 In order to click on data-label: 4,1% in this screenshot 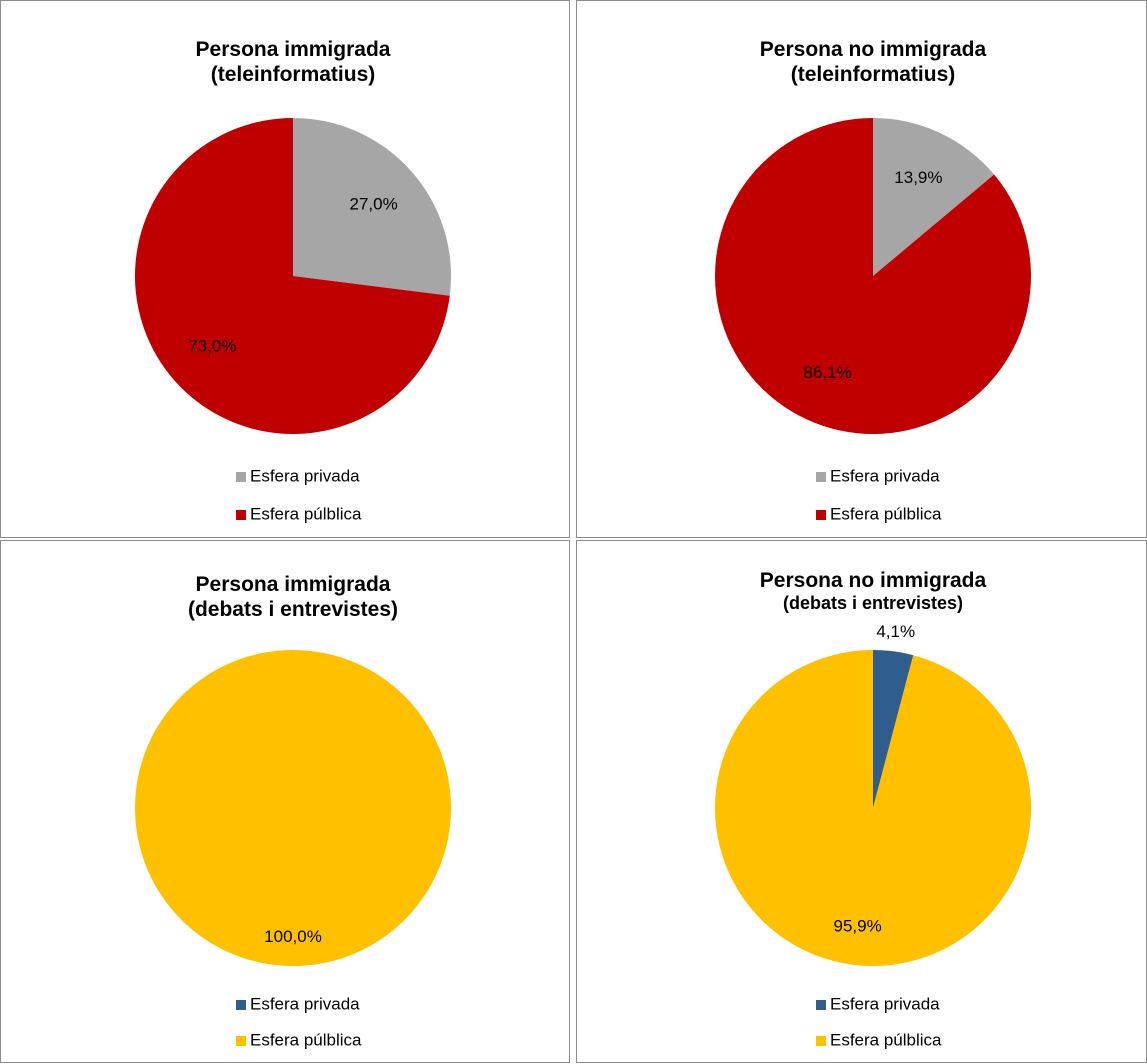, I will do `click(895, 631)`.